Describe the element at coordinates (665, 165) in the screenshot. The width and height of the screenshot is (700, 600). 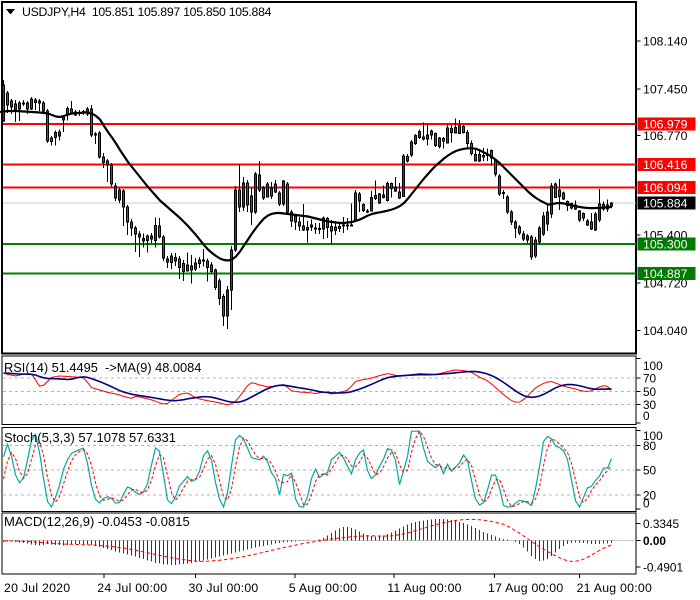
I see `svg-text: 106.416` at that location.